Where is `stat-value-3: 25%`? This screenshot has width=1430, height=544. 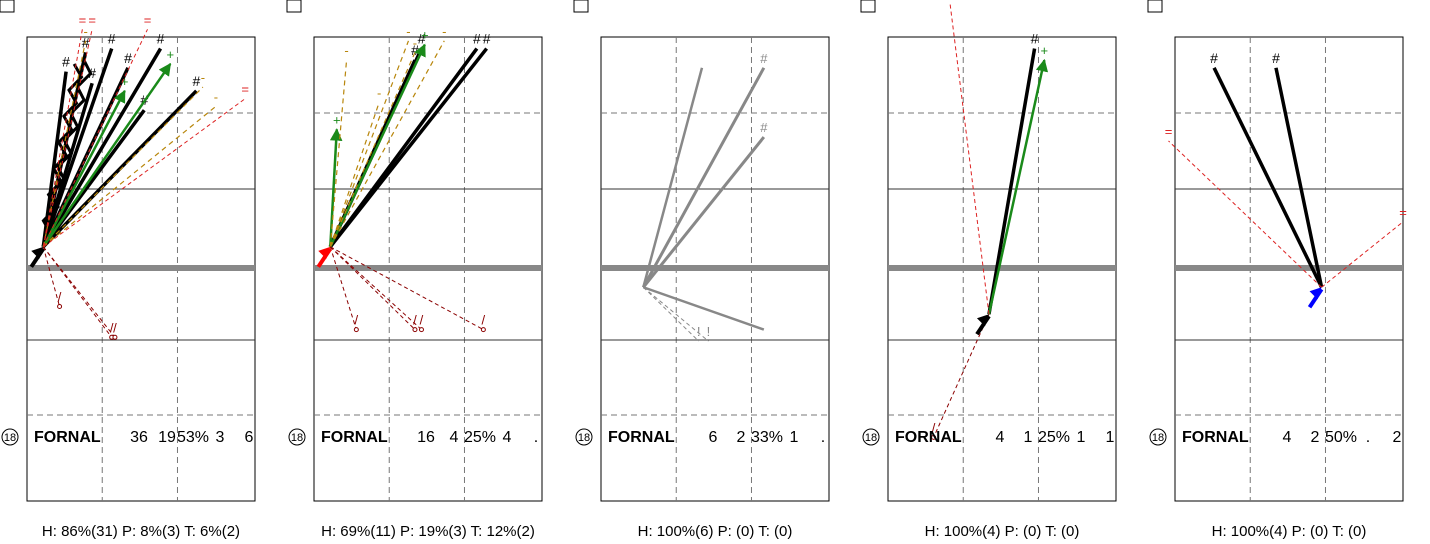
stat-value-3: 25% is located at coordinates (1054, 437).